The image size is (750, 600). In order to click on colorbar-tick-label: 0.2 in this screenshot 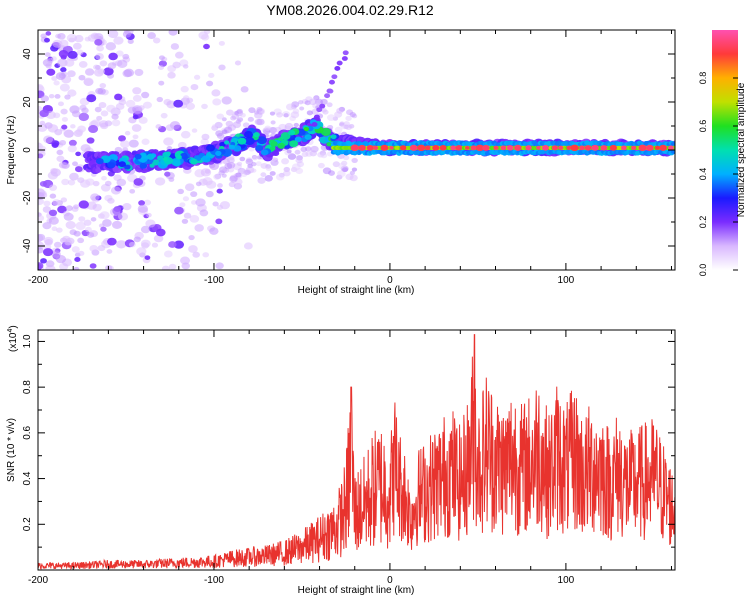, I will do `click(703, 222)`.